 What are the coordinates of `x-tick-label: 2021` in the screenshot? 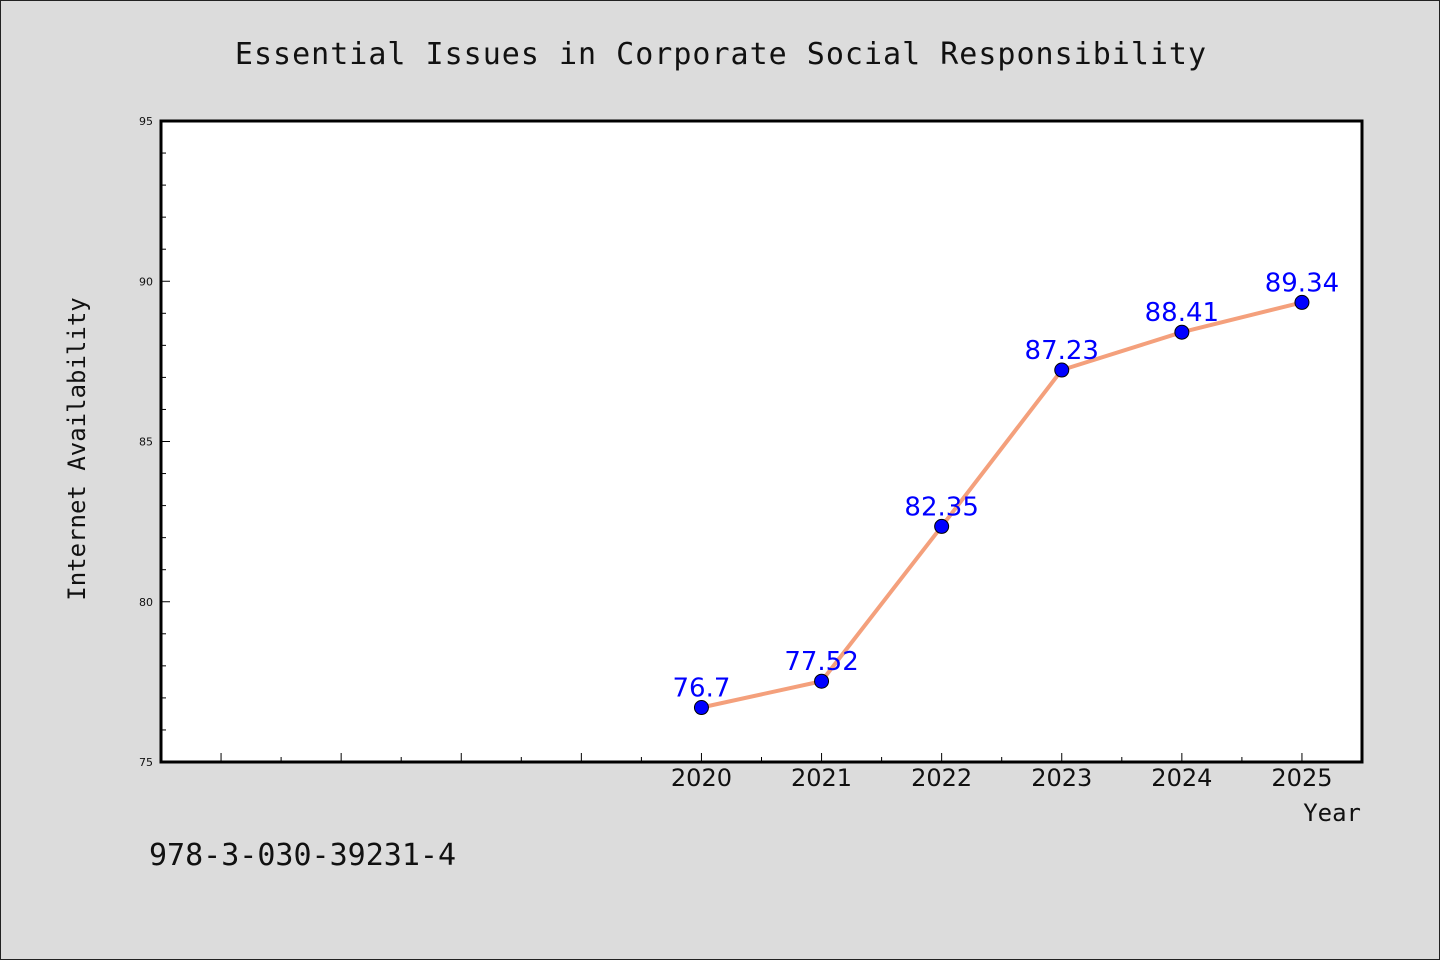 It's located at (821, 778).